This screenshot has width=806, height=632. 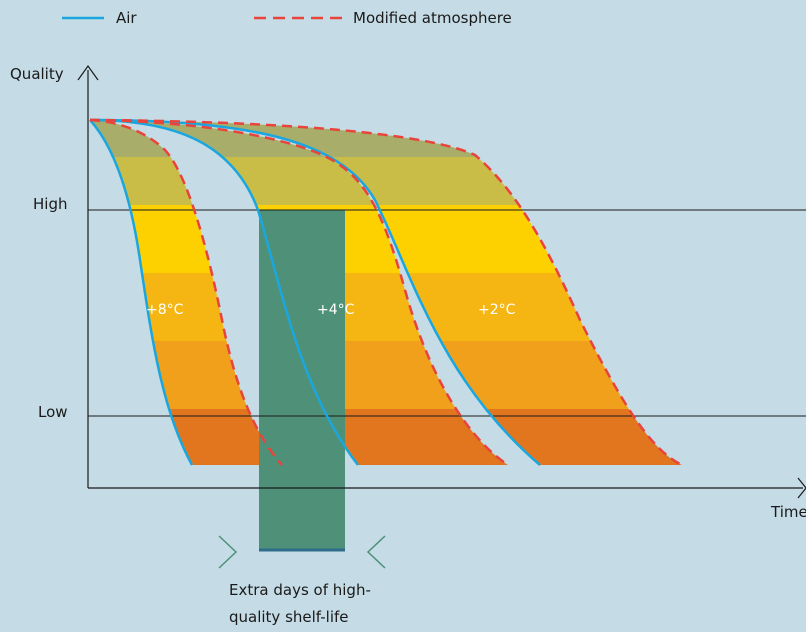 I want to click on modified-curve-8c, so click(x=186, y=292).